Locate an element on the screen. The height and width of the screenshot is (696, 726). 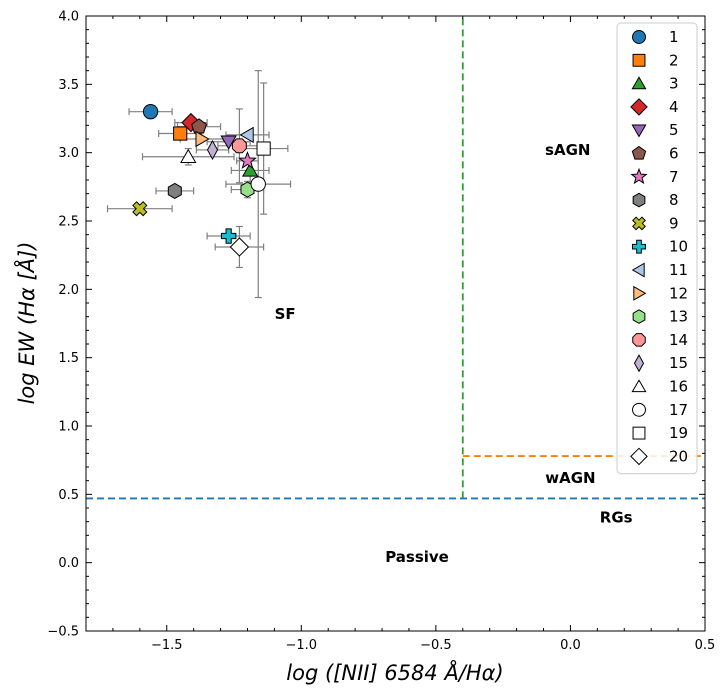
legend-label-16: 16 is located at coordinates (678, 387).